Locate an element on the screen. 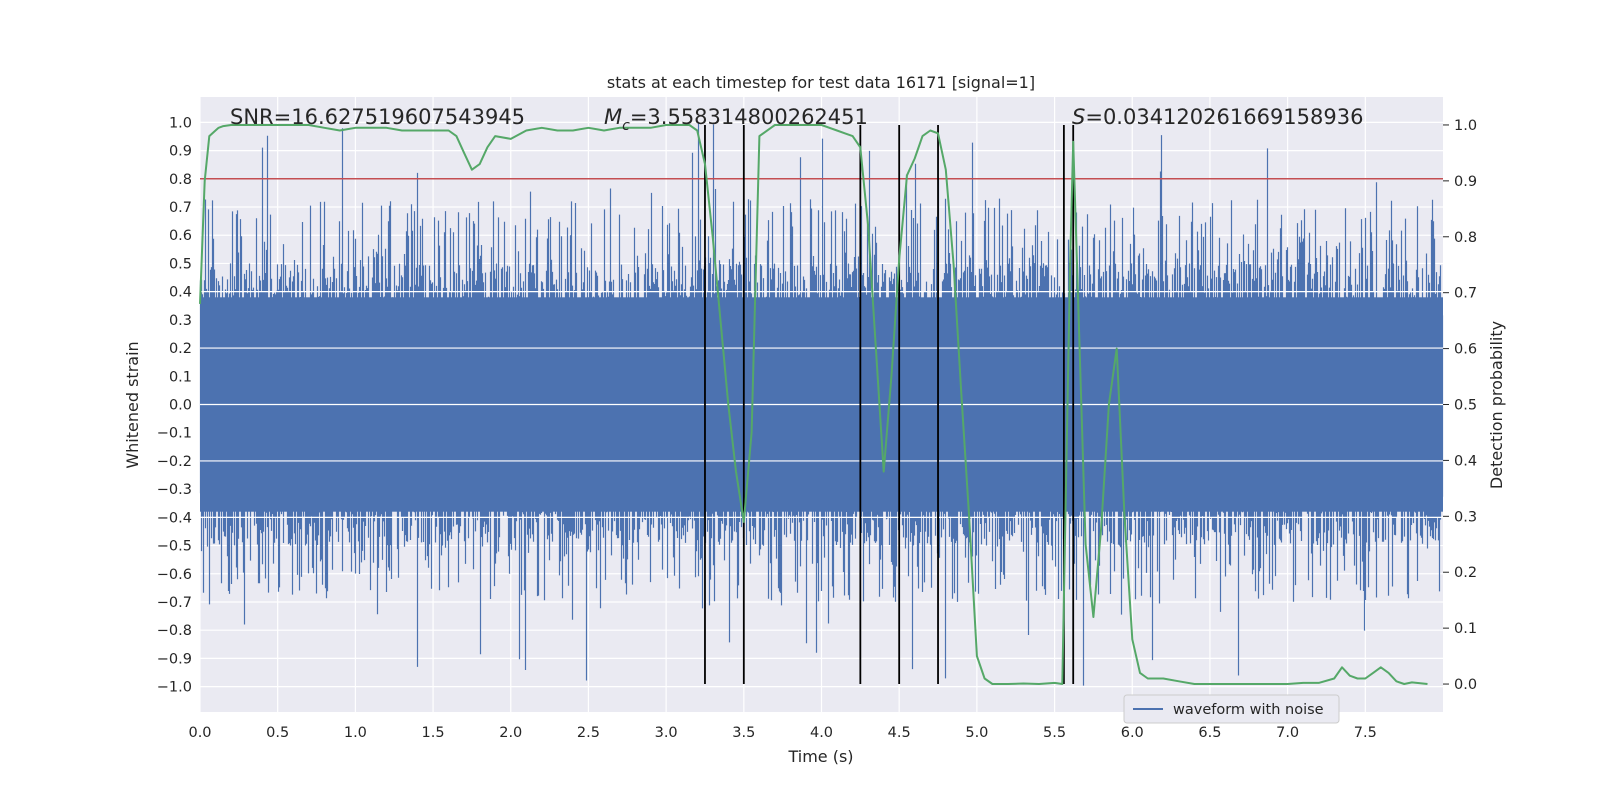 Image resolution: width=1600 pixels, height=800 pixels. right-tick-label: 0.7 is located at coordinates (1465, 294).